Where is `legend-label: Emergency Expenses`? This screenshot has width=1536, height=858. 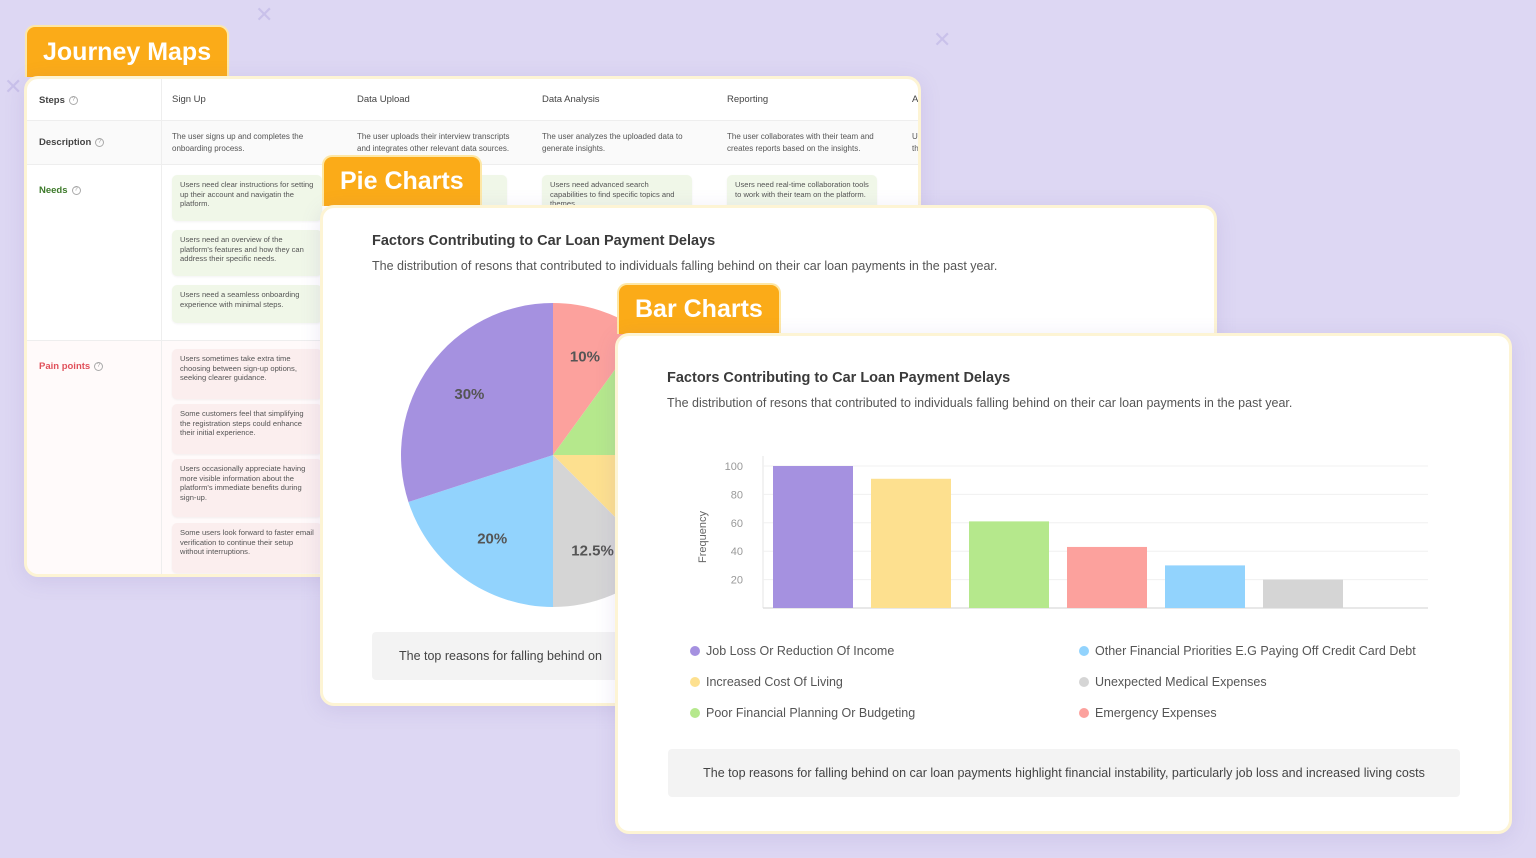 legend-label: Emergency Expenses is located at coordinates (1156, 713).